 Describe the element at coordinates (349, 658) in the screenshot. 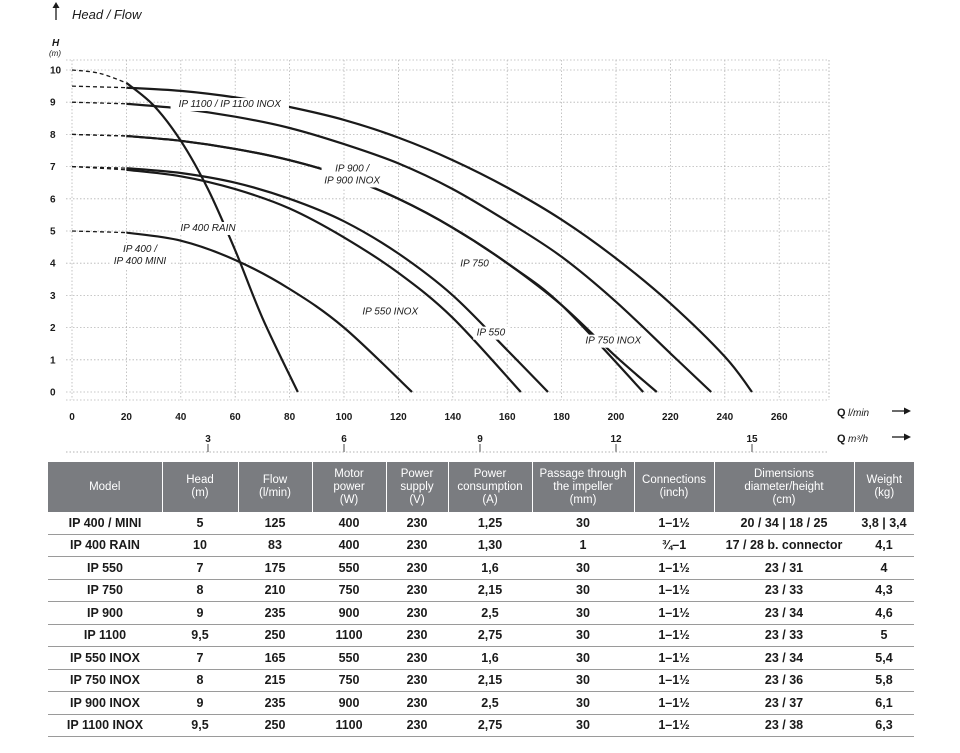

I see `table-cell: 550` at that location.